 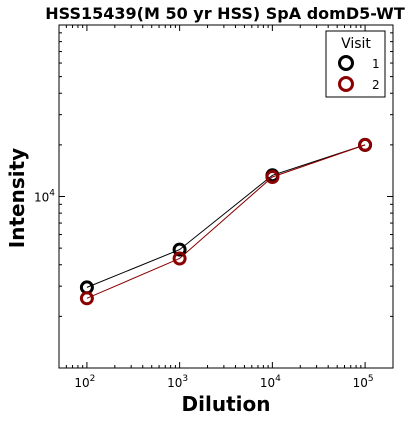 I want to click on x-tick-label: 10⁵, so click(x=363, y=382).